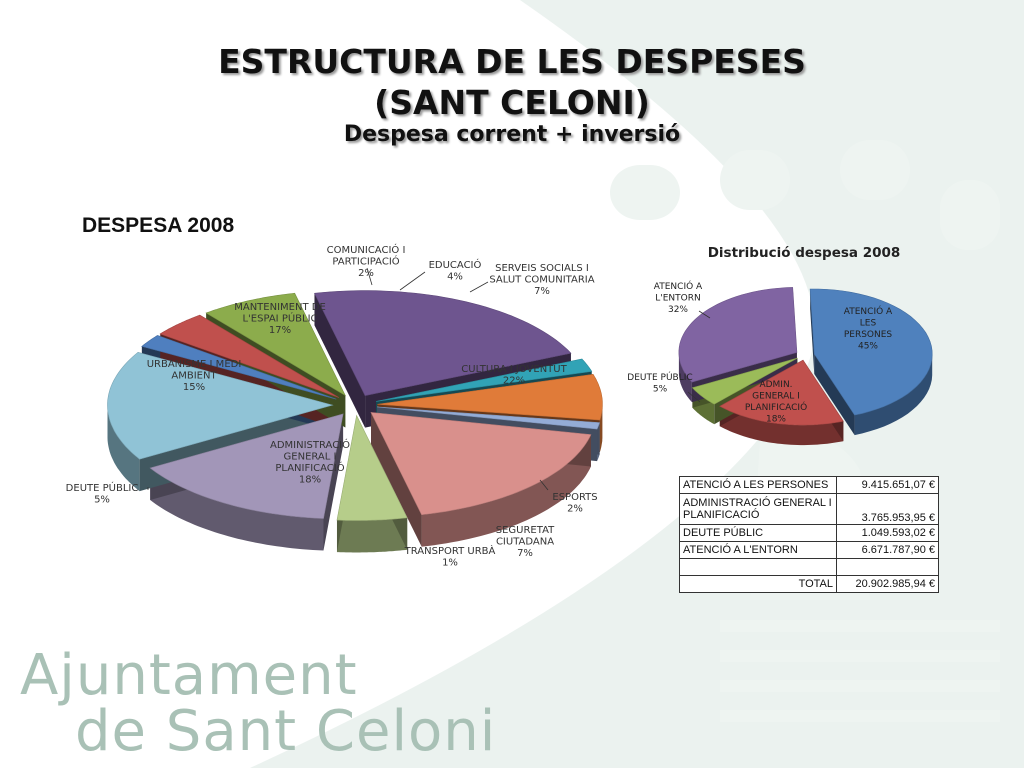  I want to click on table-row: ATENCIÓ A L'ENTORN 6.671.787,90 €, so click(809, 550).